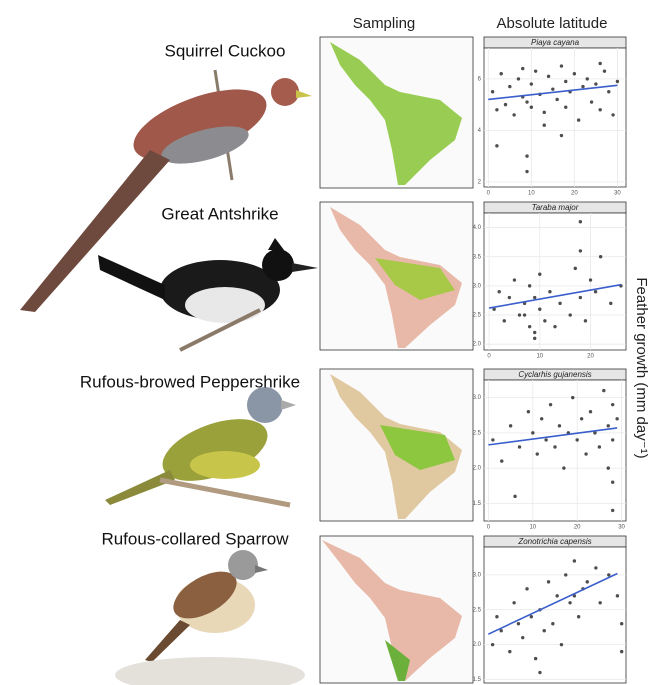 The height and width of the screenshot is (685, 654). Describe the element at coordinates (480, 182) in the screenshot. I see `y-tick-label: 2` at that location.